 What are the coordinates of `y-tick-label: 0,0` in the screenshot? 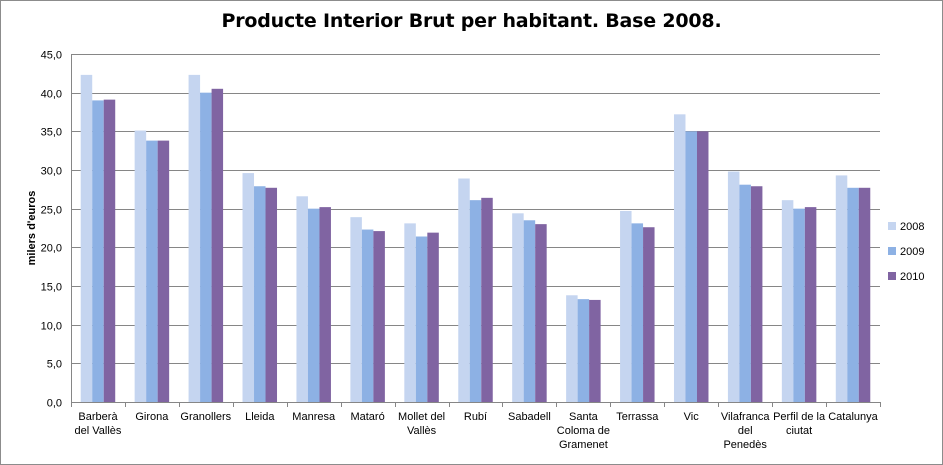 It's located at (54, 404).